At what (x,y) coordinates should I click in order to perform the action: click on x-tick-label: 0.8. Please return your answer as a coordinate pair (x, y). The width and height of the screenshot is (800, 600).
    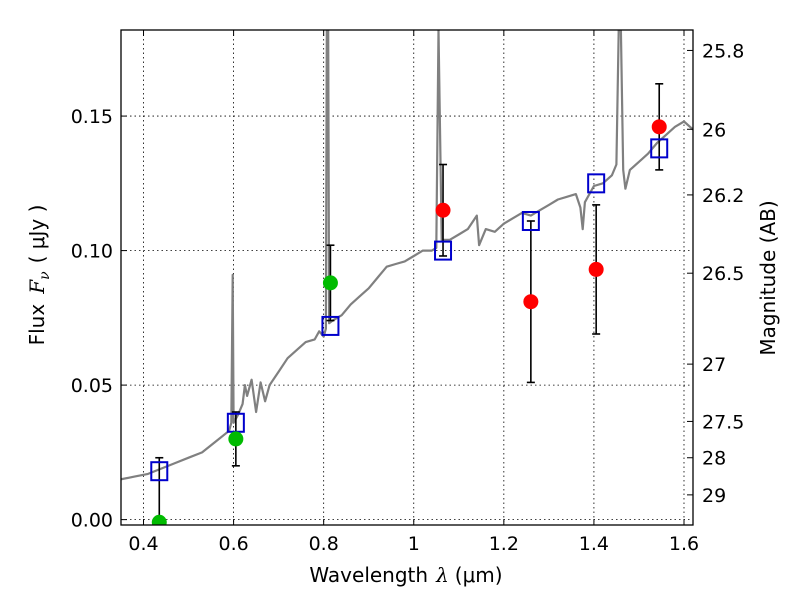
    Looking at the image, I should click on (324, 544).